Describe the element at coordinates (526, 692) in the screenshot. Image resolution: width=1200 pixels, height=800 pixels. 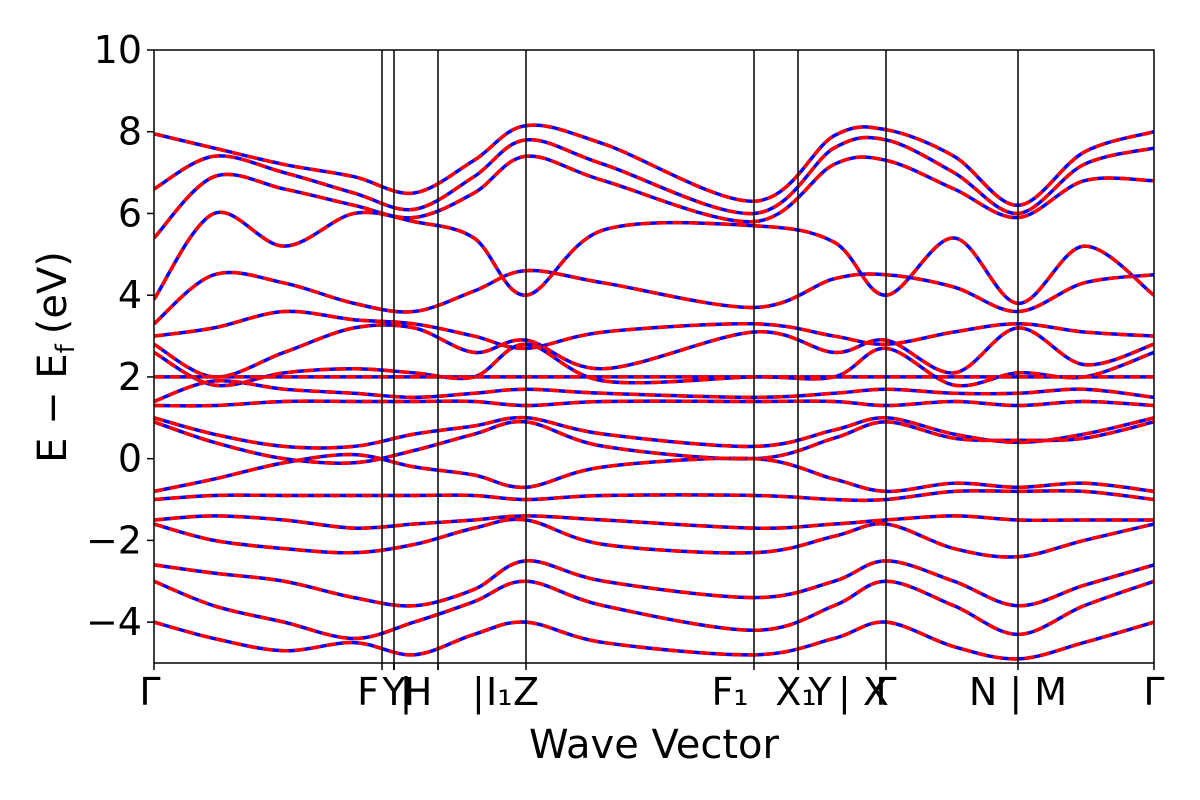
I see `x-tick-label: Z` at that location.